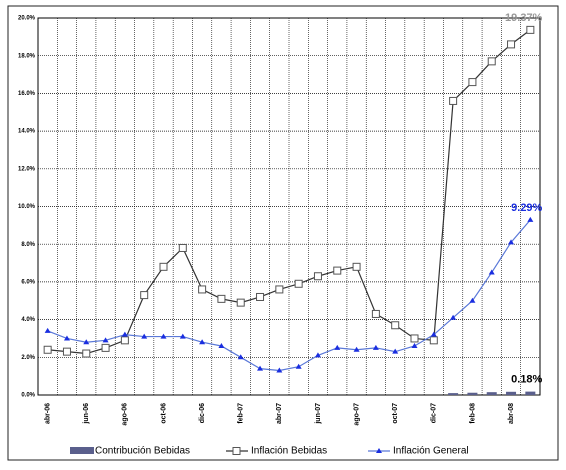  Describe the element at coordinates (526, 380) in the screenshot. I see `value-label: 0.18%` at that location.